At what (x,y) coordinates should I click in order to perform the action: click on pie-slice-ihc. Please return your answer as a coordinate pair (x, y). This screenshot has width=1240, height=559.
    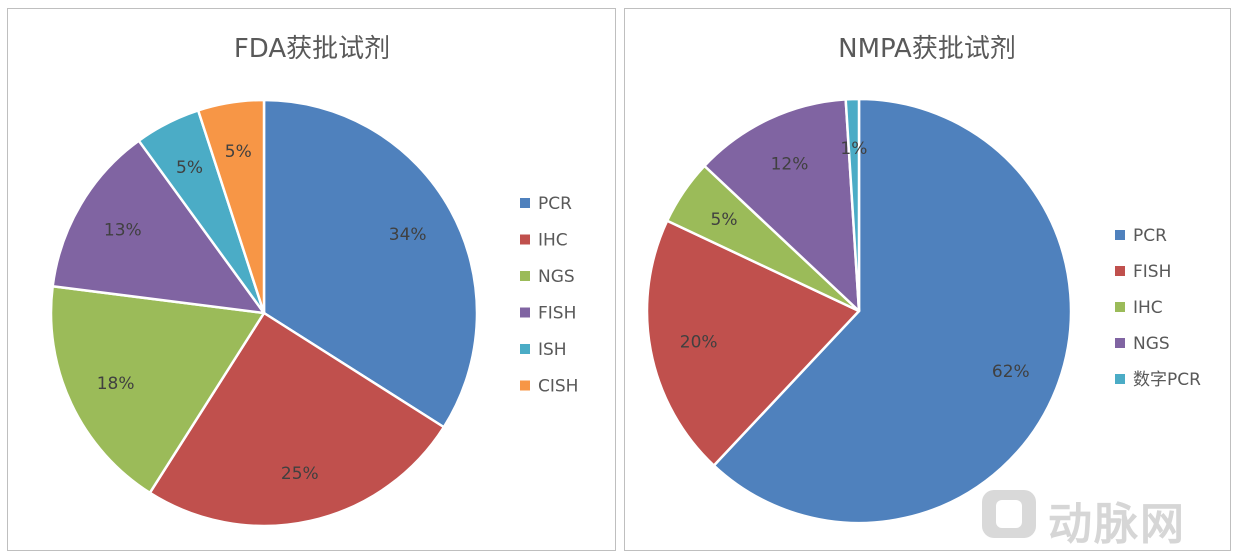
    Looking at the image, I should click on (297, 419).